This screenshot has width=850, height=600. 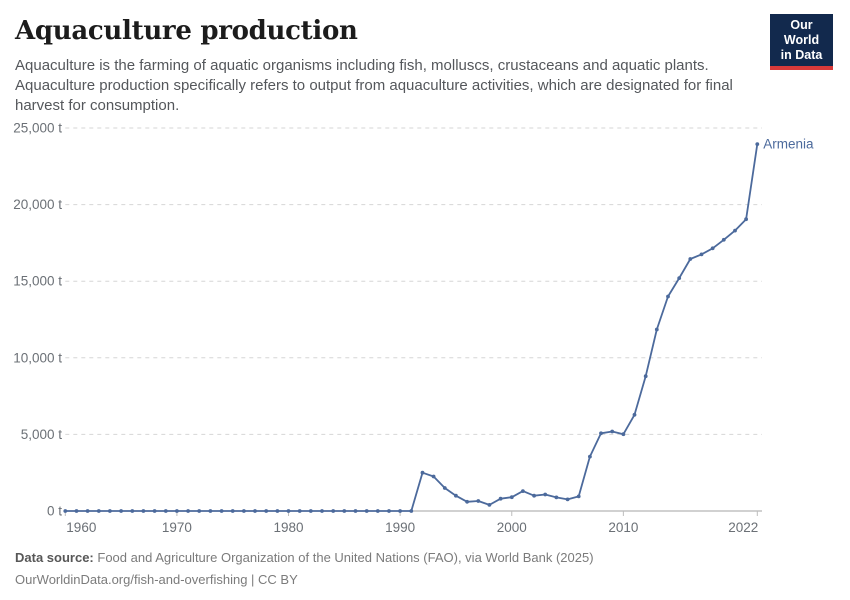 I want to click on series-end-label: Armenia, so click(x=788, y=144).